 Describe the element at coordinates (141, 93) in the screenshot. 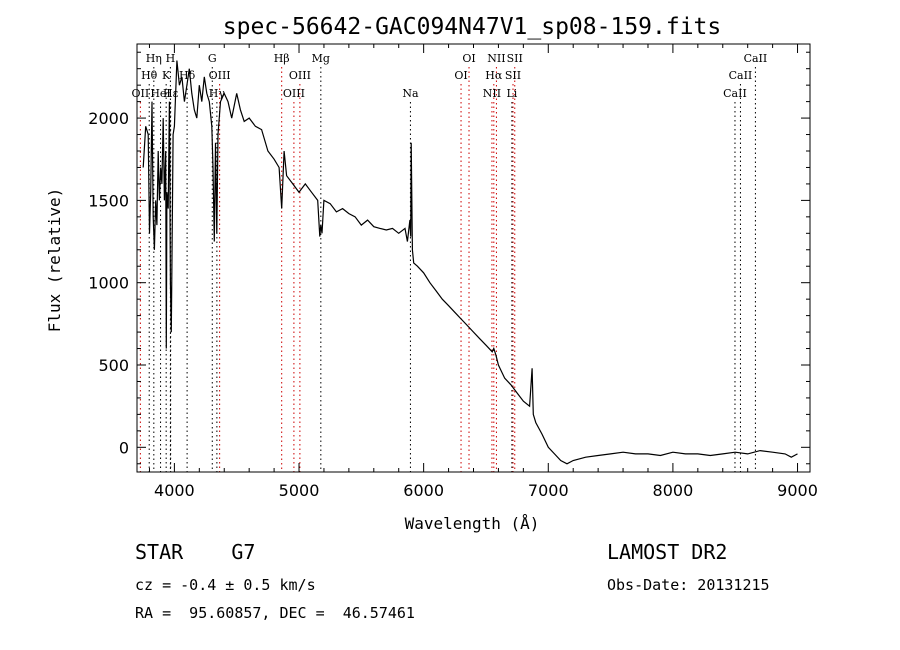

I see `line-label-0: OII` at that location.